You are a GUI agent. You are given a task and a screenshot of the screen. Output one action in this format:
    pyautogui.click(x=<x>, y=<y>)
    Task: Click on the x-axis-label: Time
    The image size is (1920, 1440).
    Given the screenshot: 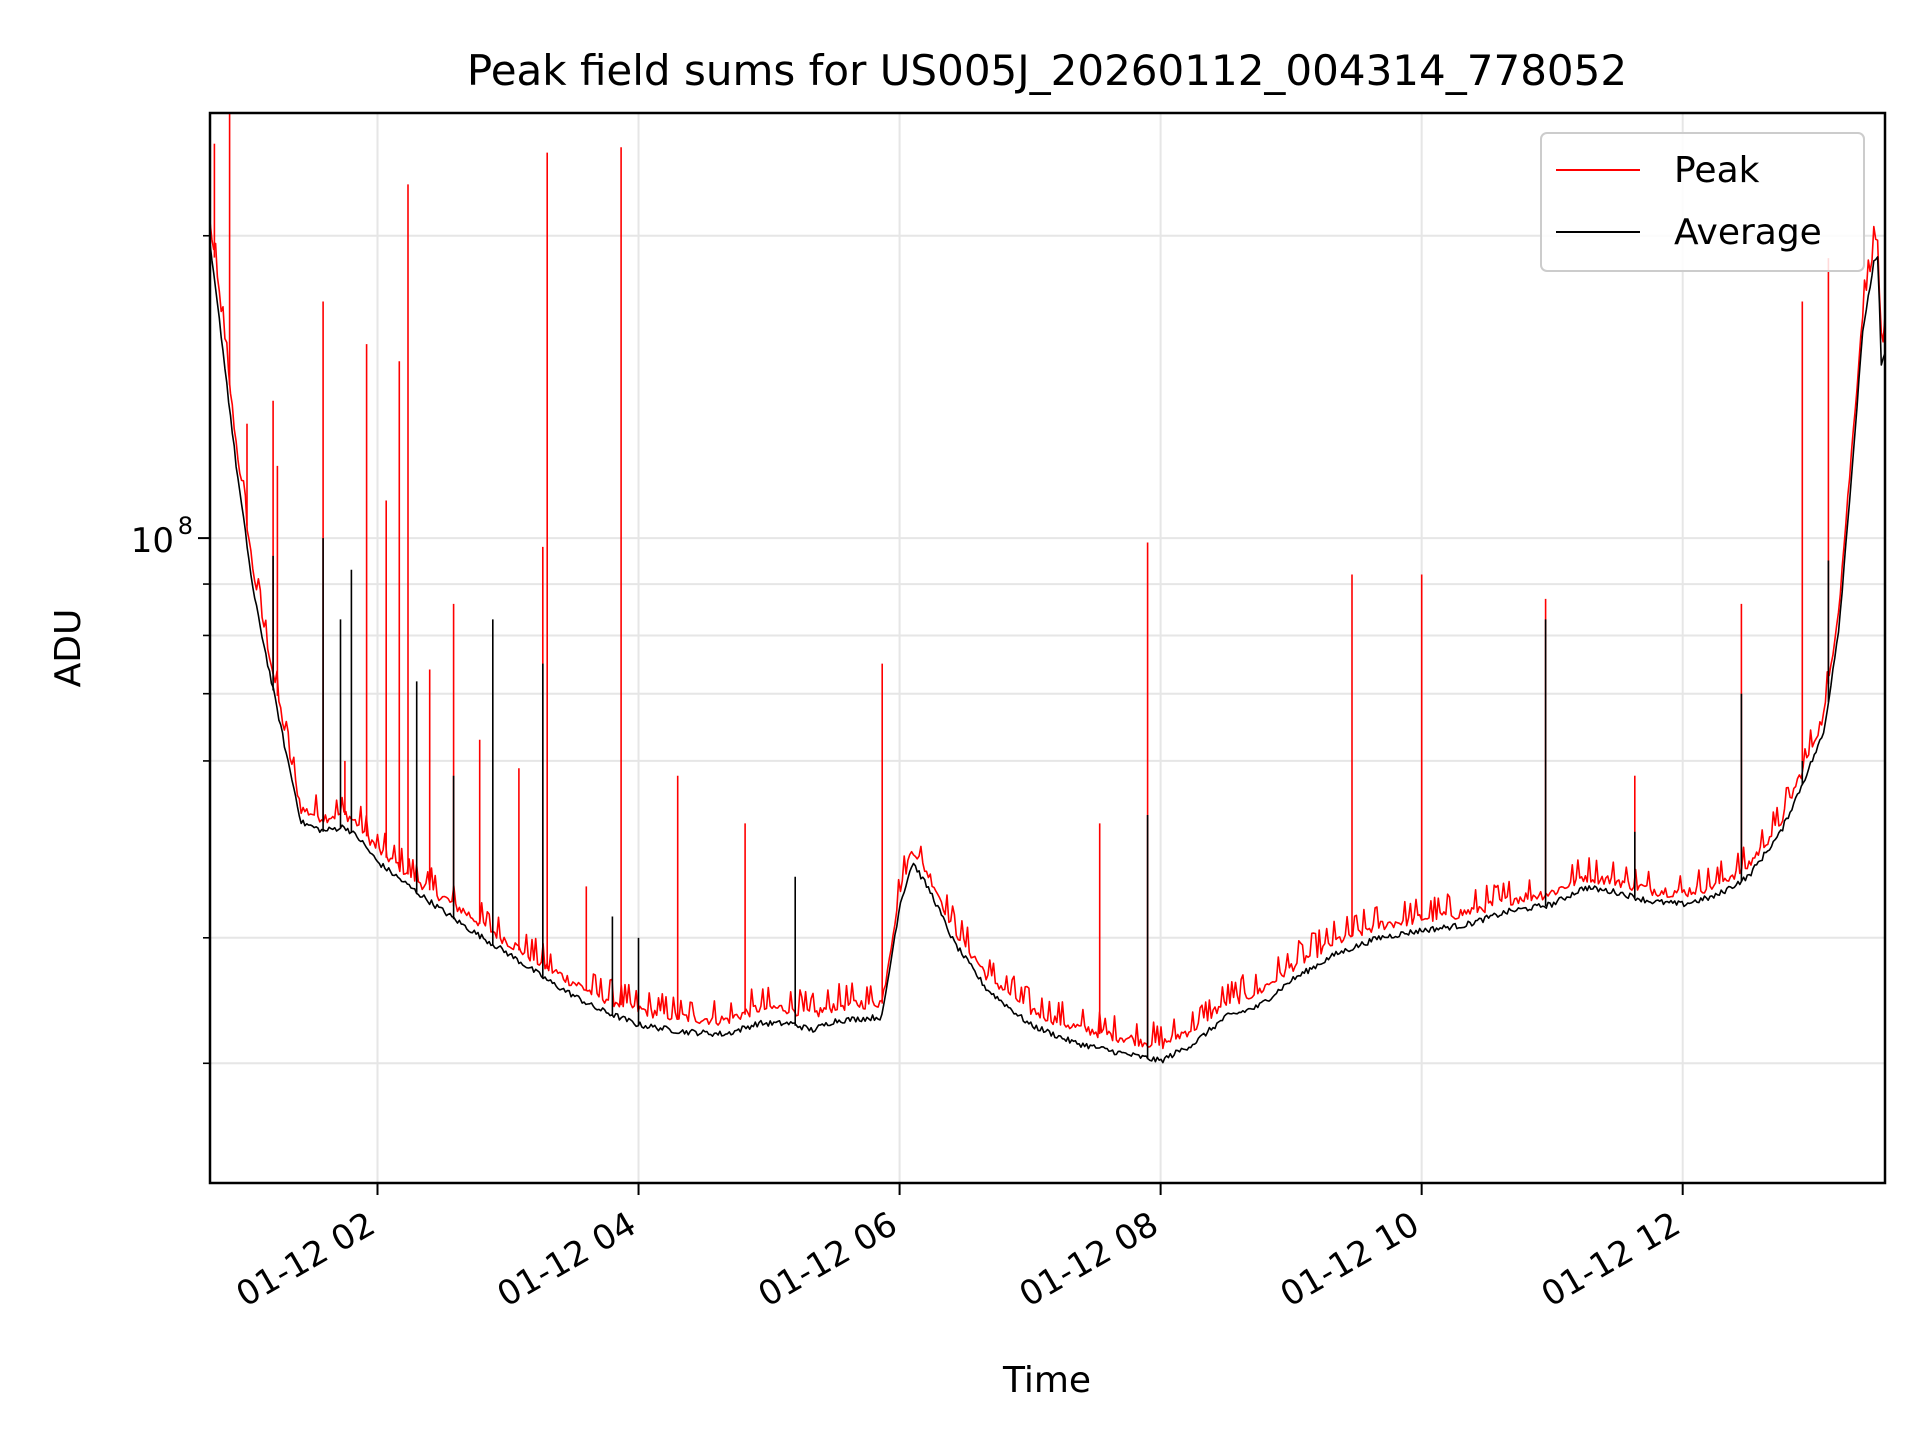 What is the action you would take?
    pyautogui.click(x=1046, y=1380)
    